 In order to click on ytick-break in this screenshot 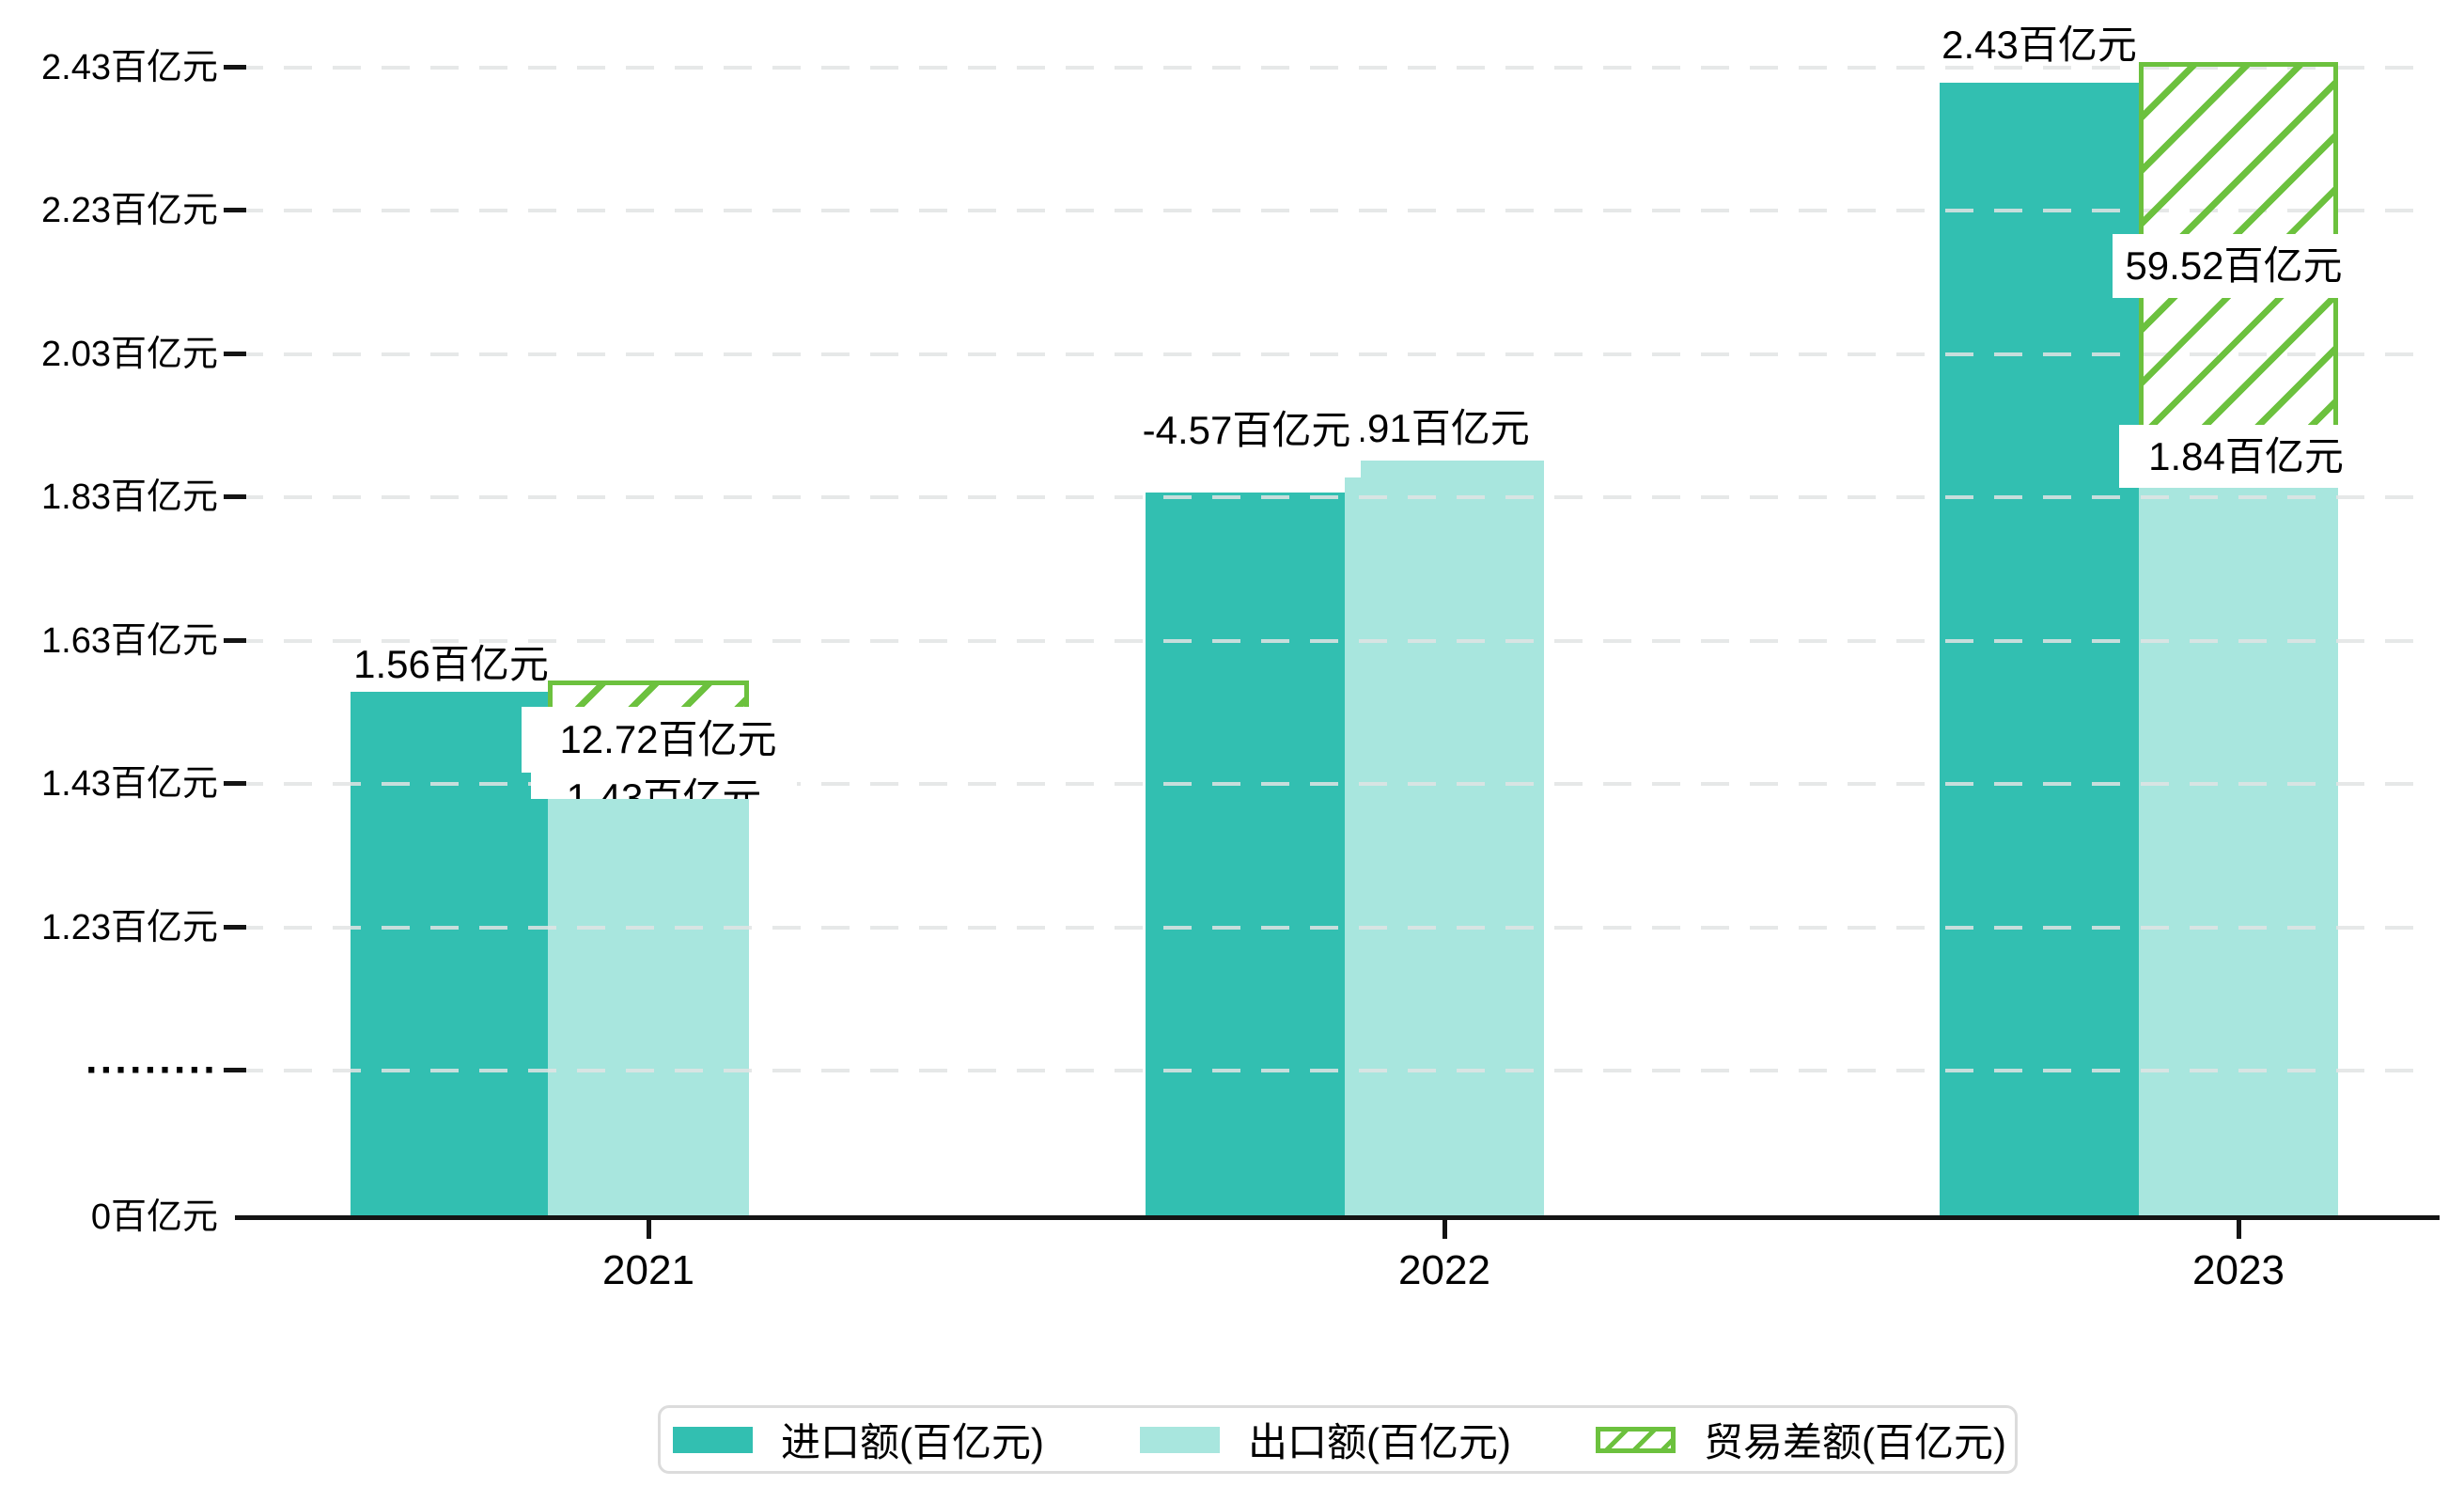, I will do `click(235, 1070)`.